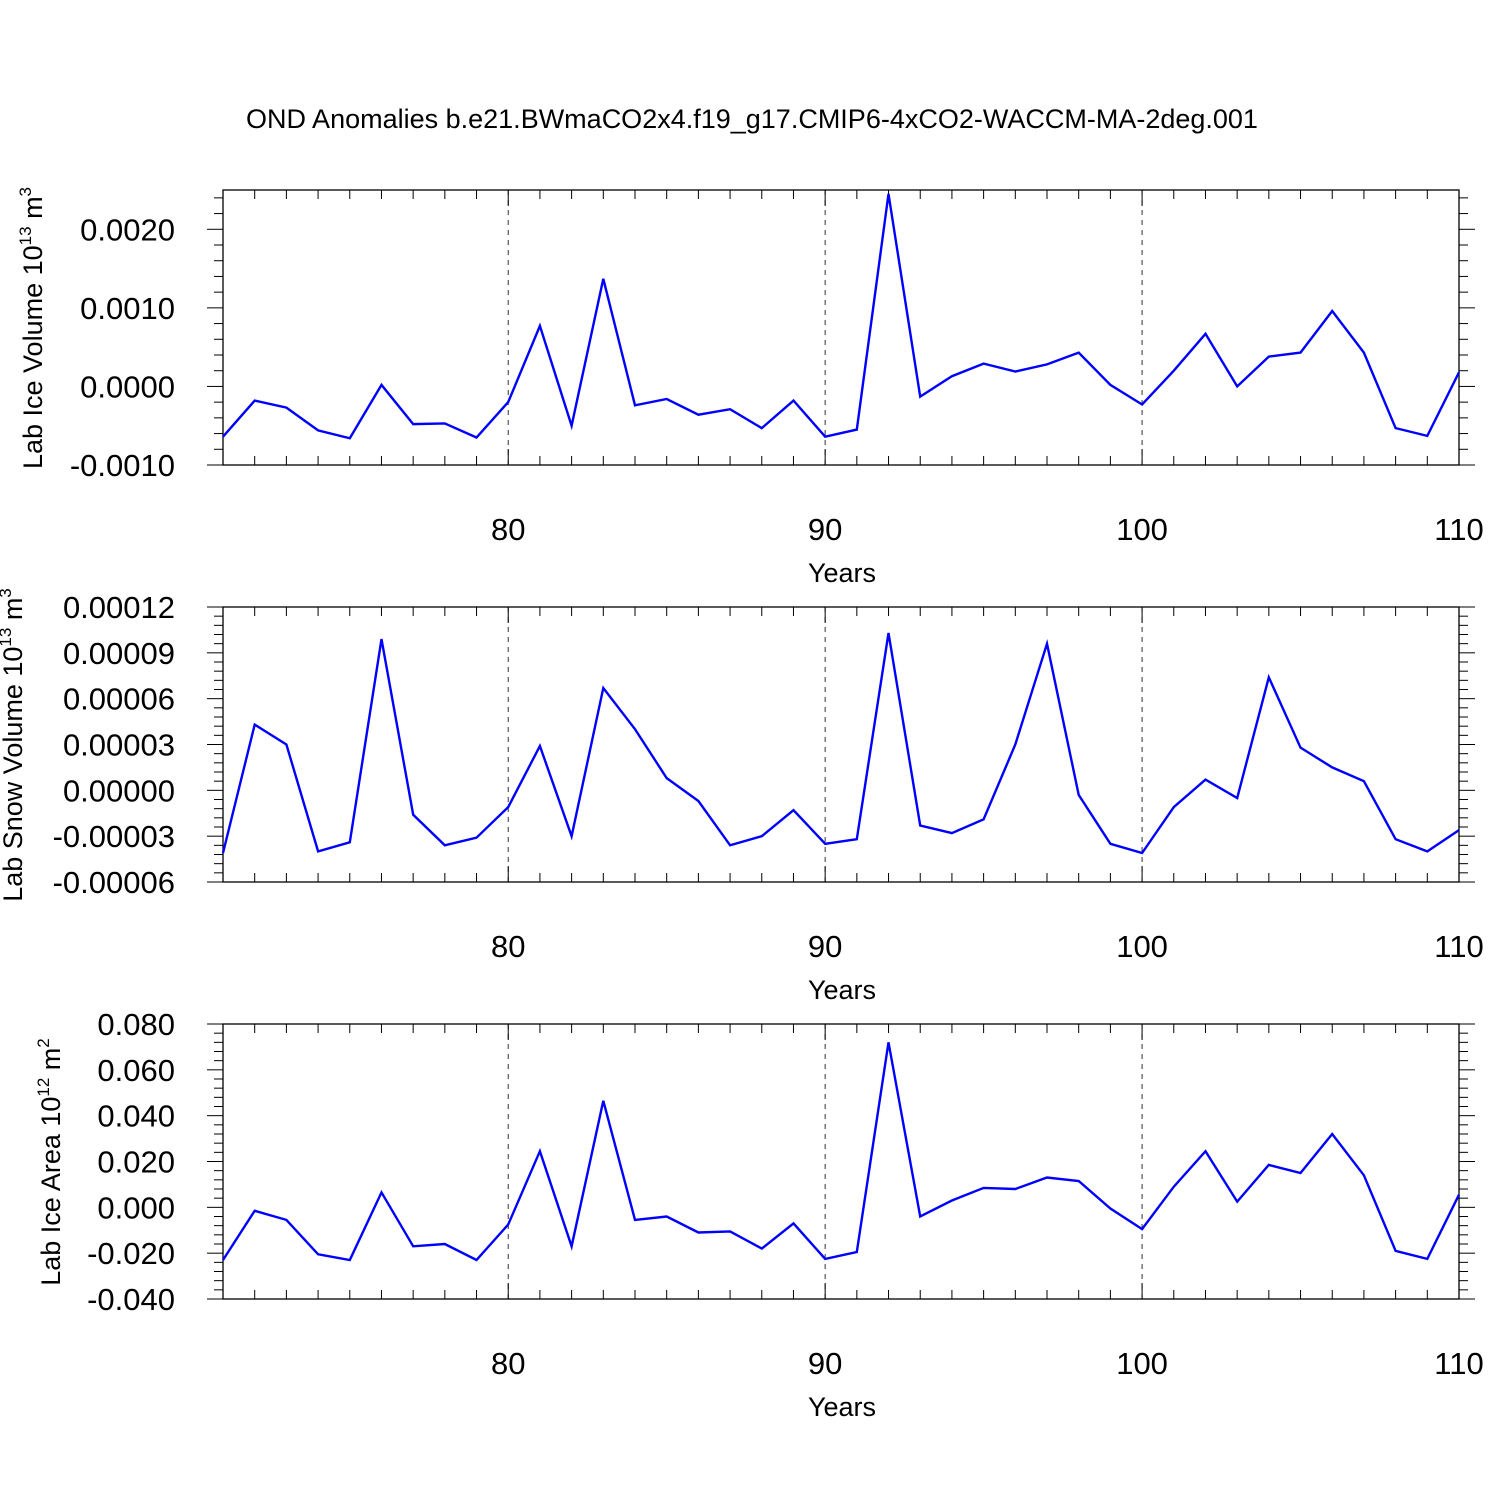 The width and height of the screenshot is (1500, 1500). Describe the element at coordinates (14, 774) in the screenshot. I see `y-label-text: Lab Snow Volume 10` at that location.